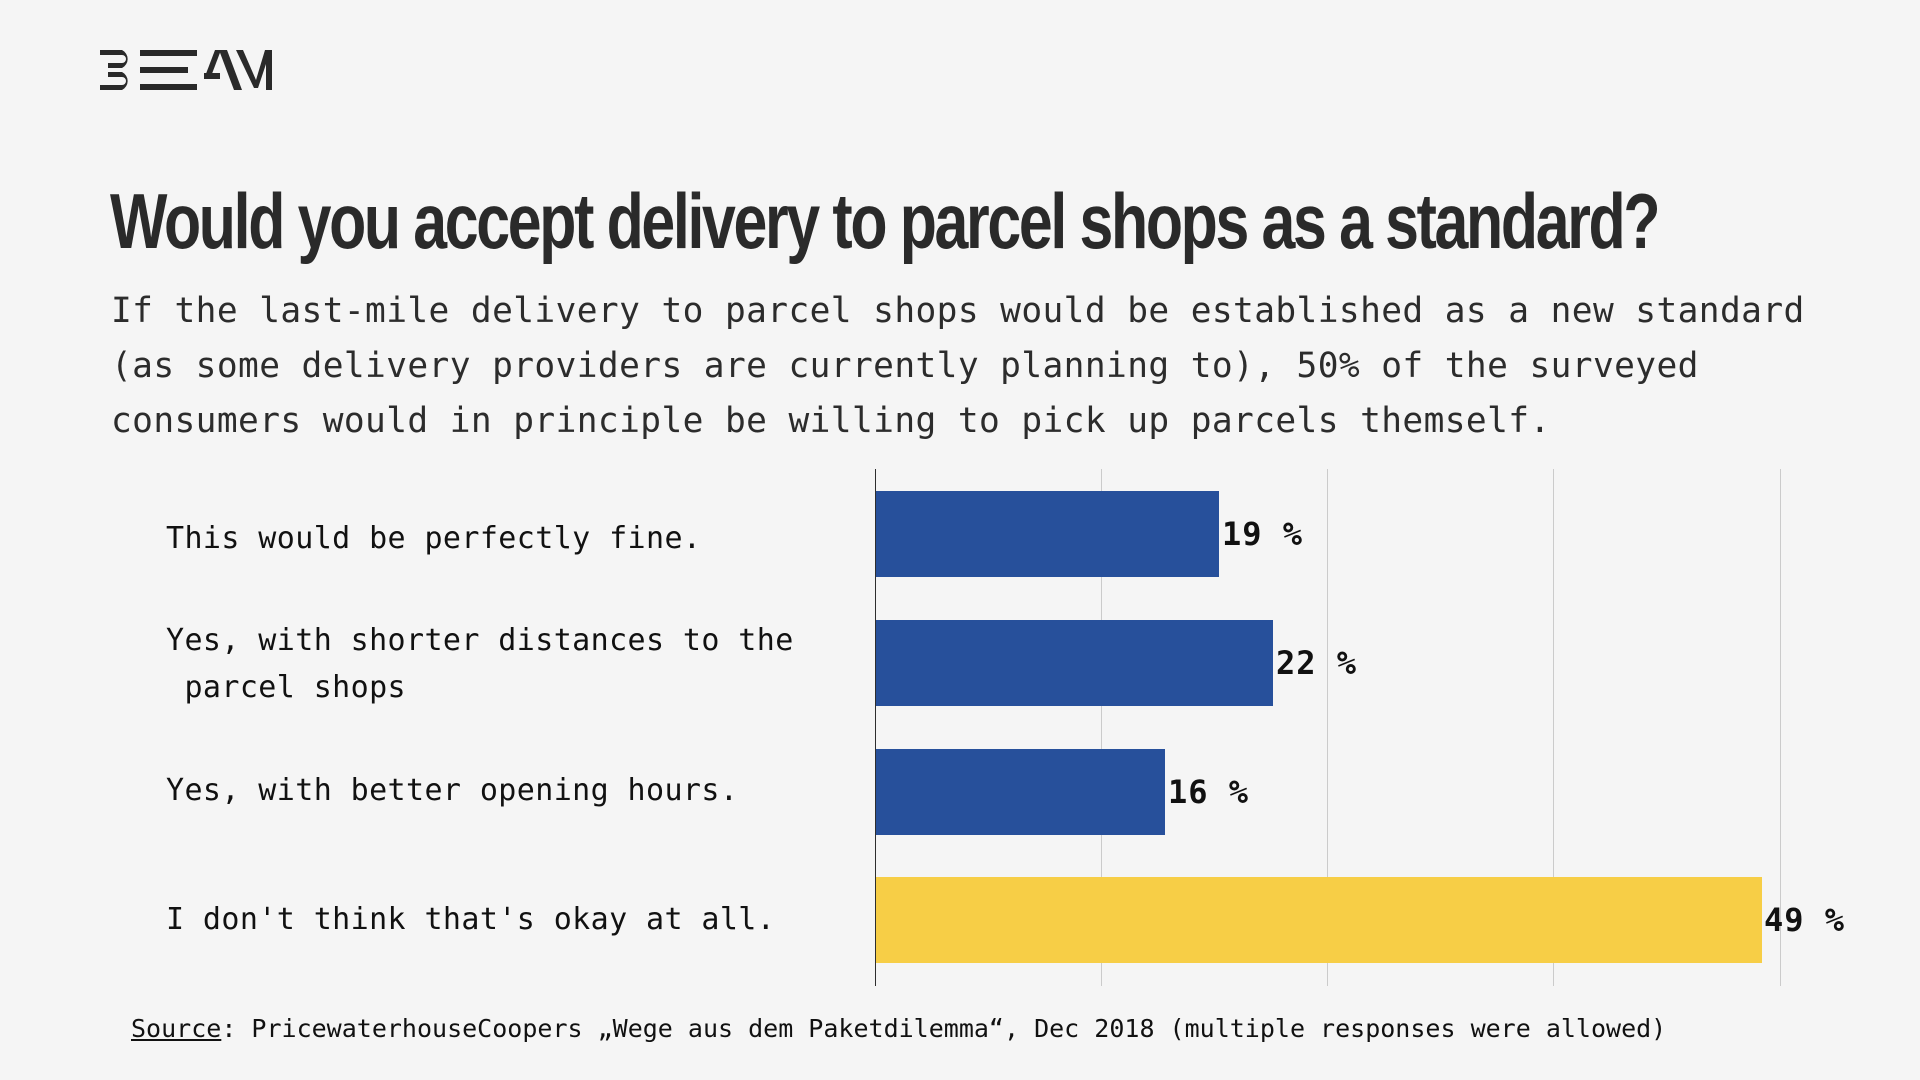 The image size is (1920, 1080). What do you see at coordinates (1263, 534) in the screenshot?
I see `value-label: 19 %` at bounding box center [1263, 534].